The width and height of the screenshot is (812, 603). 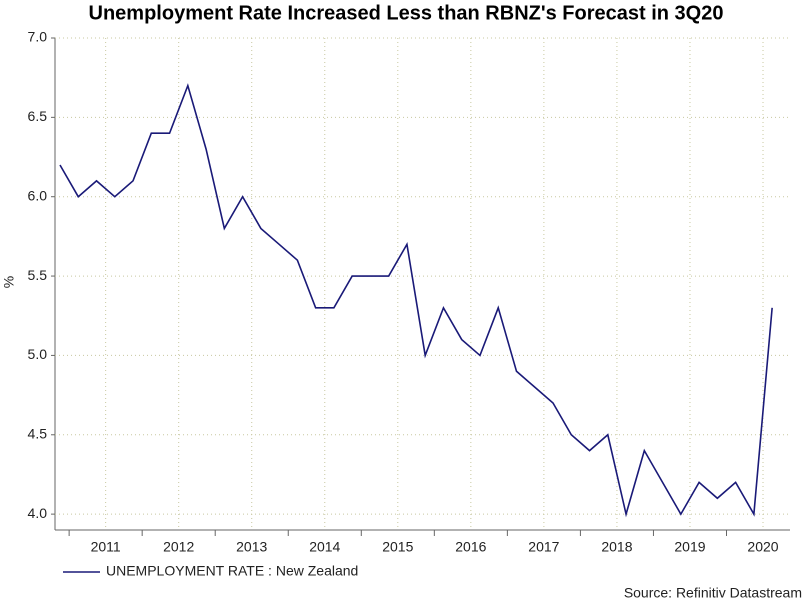 I want to click on x-tick-label: 2013, so click(x=251, y=547).